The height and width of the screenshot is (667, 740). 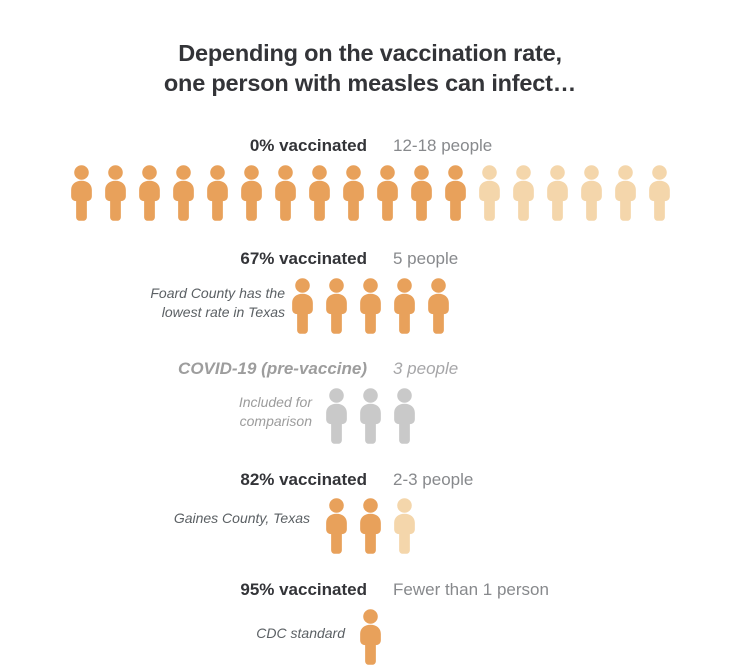 I want to click on chart-title-line1: Depending on the vaccination rate,, so click(x=370, y=53).